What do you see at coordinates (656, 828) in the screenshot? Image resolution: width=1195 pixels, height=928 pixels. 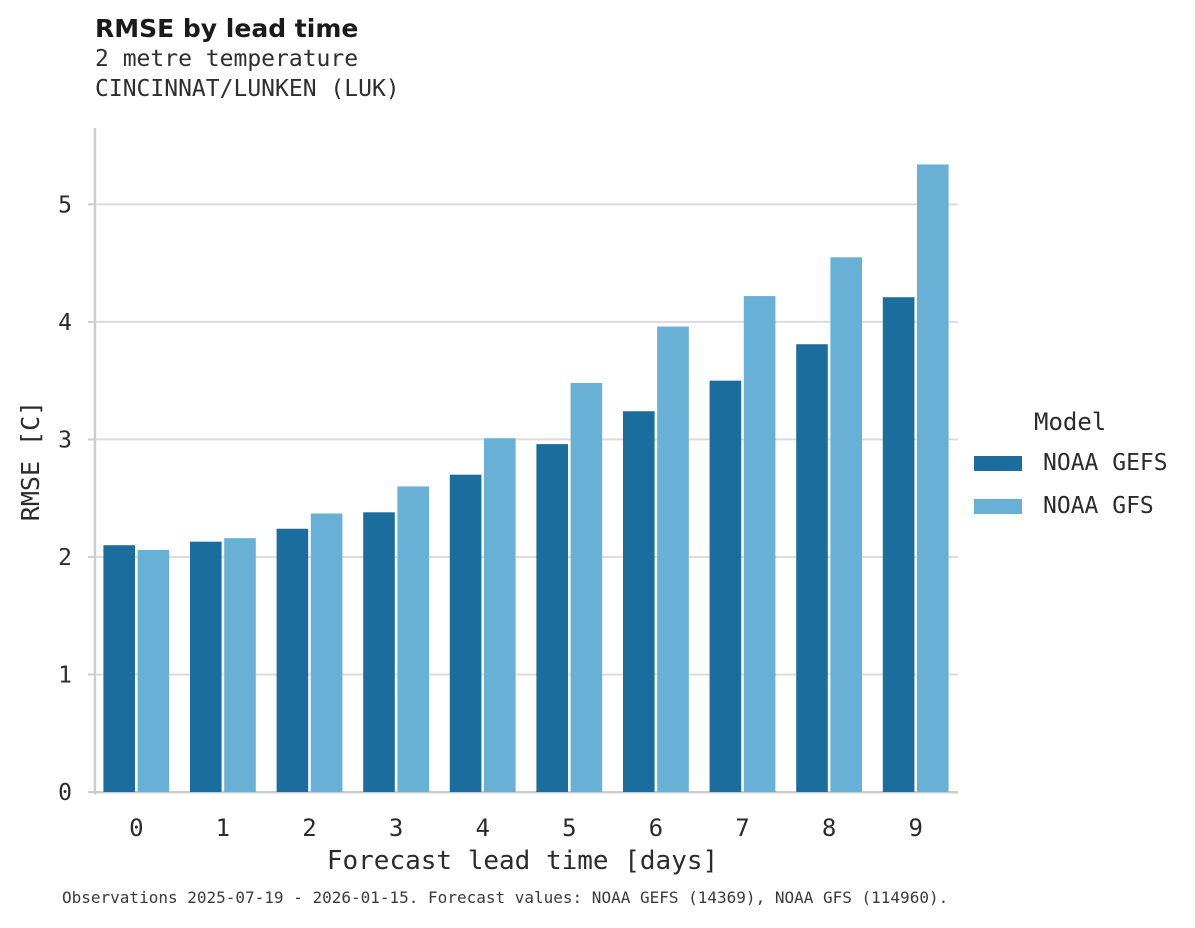 I see `x-tick-label-6: 6` at bounding box center [656, 828].